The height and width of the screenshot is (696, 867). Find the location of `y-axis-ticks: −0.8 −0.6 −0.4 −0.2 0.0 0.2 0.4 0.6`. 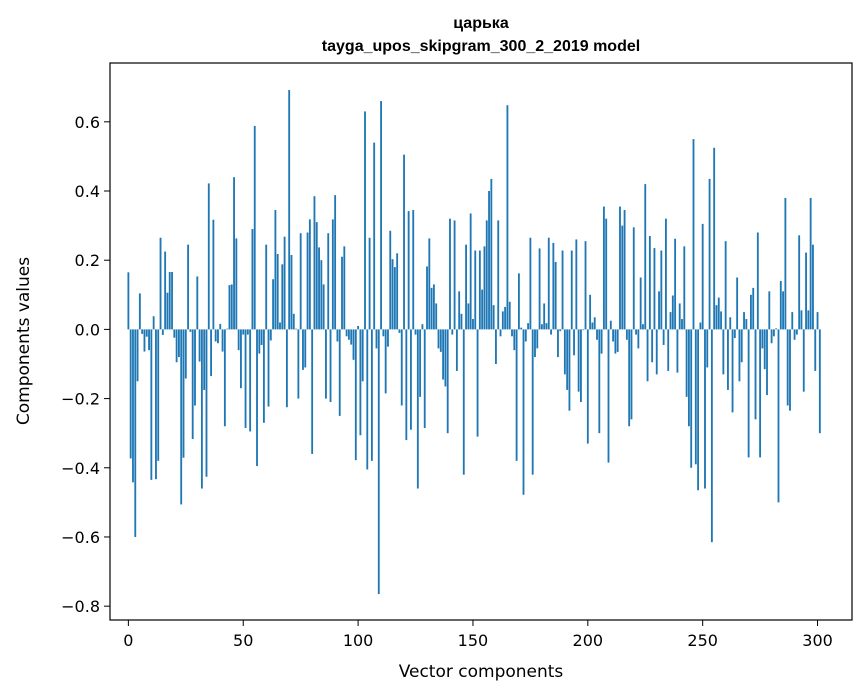

y-axis-ticks: −0.8 −0.6 −0.4 −0.2 0.0 0.2 0.4 0.6 is located at coordinates (85, 364).